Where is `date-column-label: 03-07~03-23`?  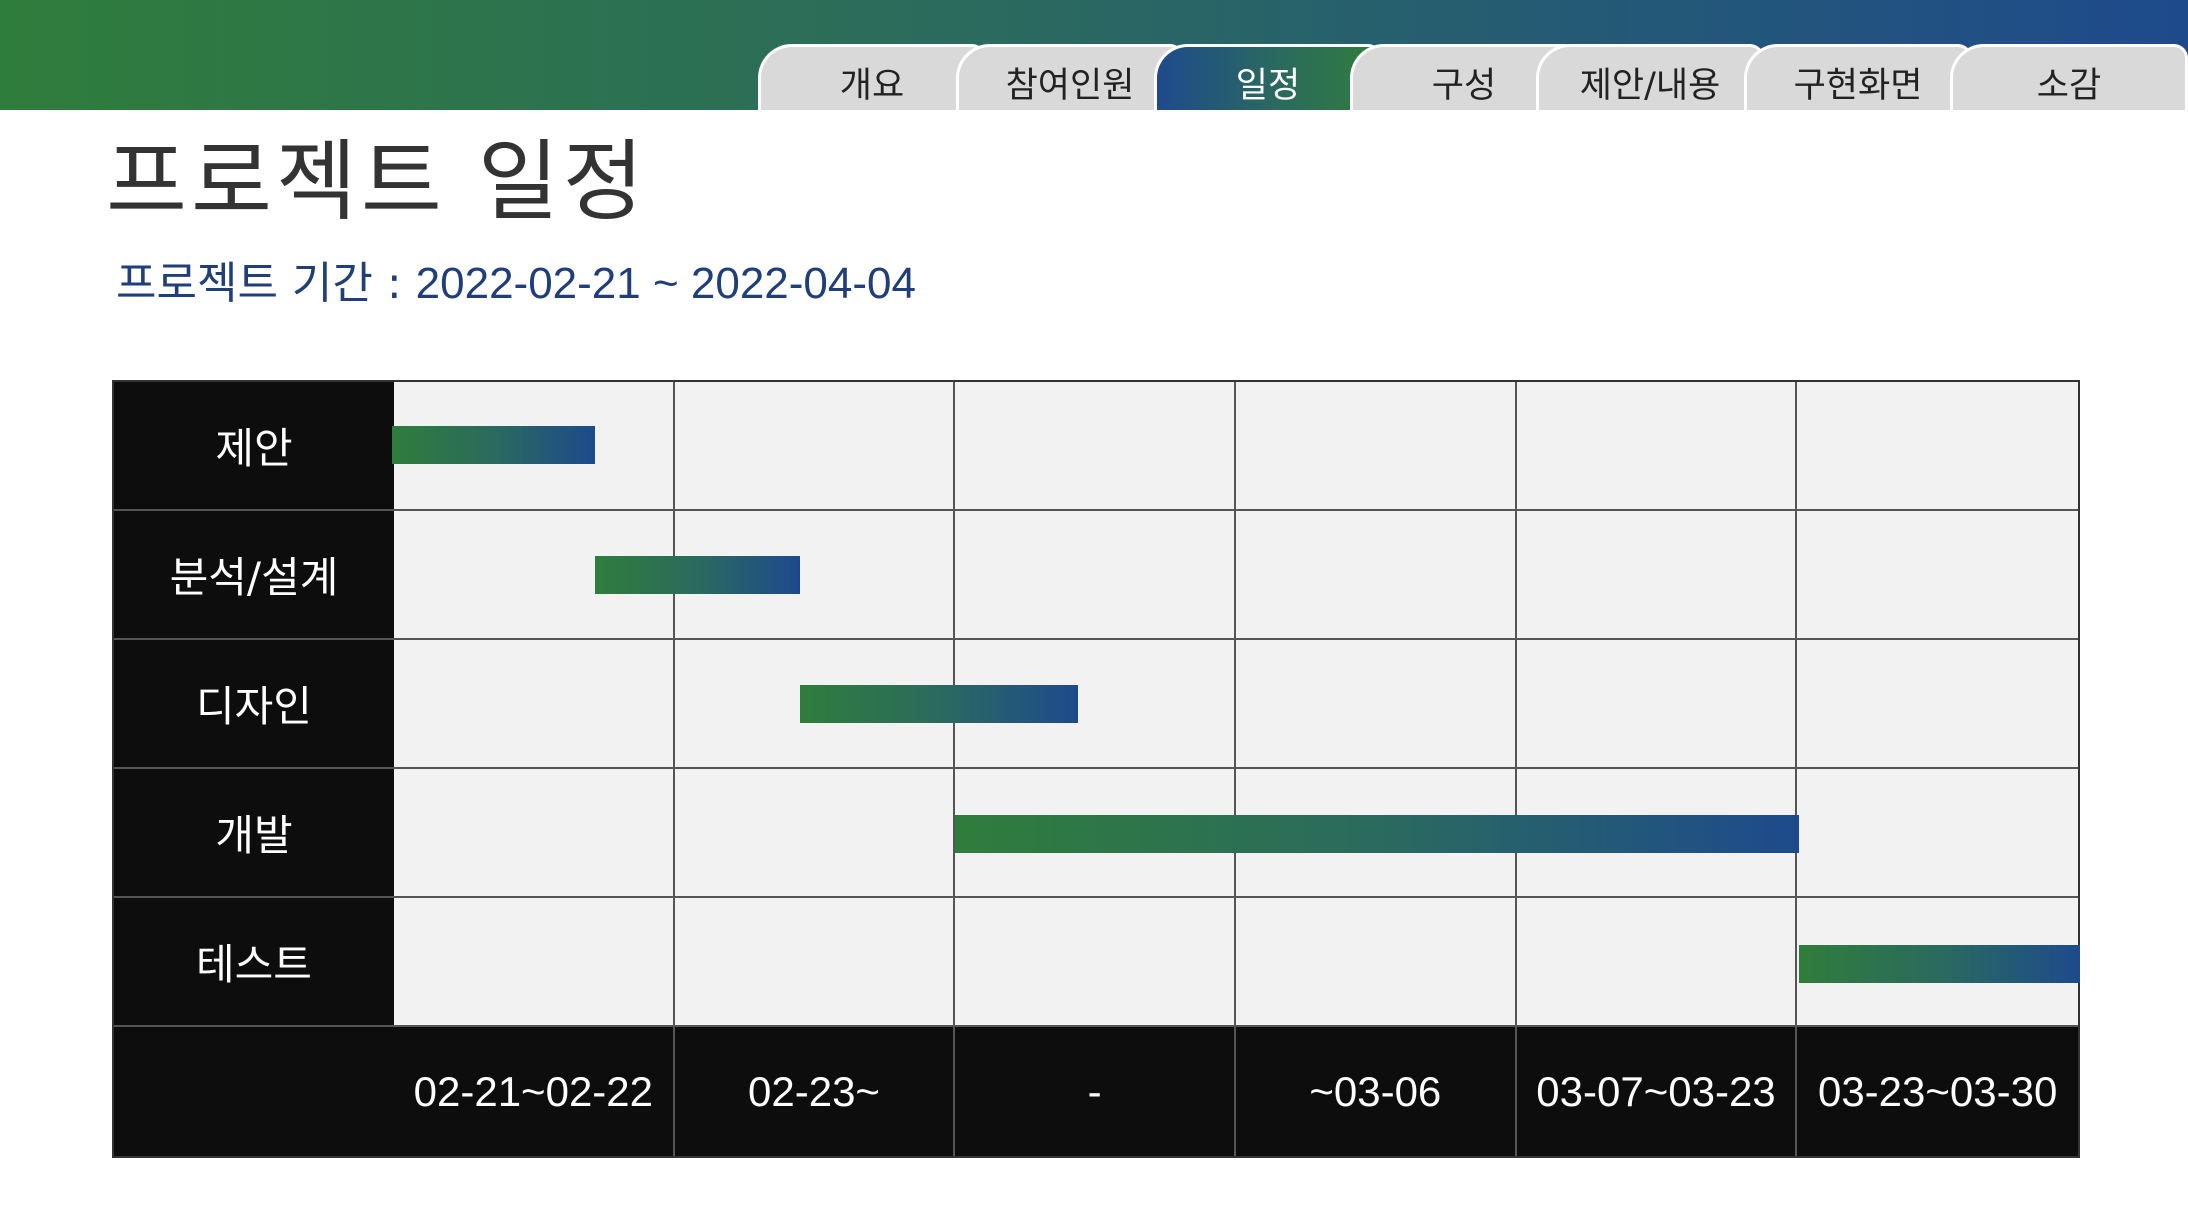
date-column-label: 03-07~03-23 is located at coordinates (1657, 1091).